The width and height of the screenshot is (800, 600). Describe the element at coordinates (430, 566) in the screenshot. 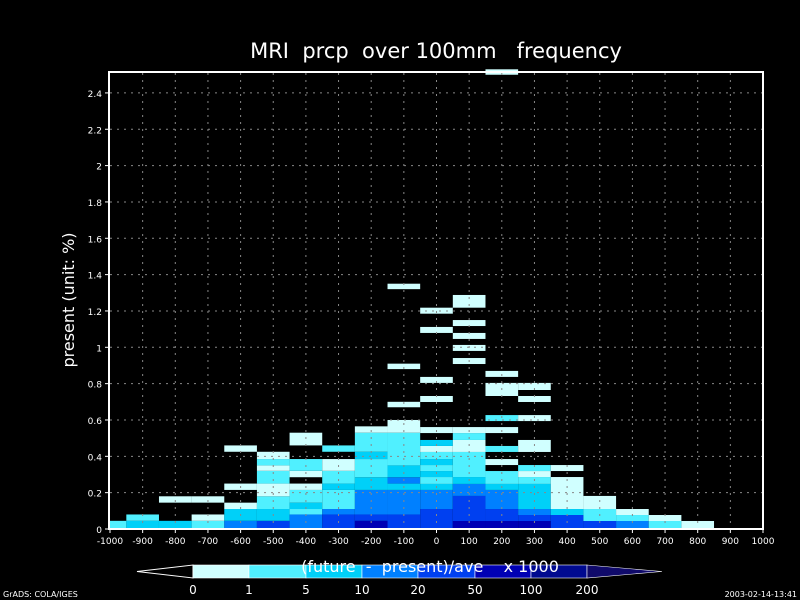

I see `x-axis-label: (future - present)/ave x 1000` at that location.